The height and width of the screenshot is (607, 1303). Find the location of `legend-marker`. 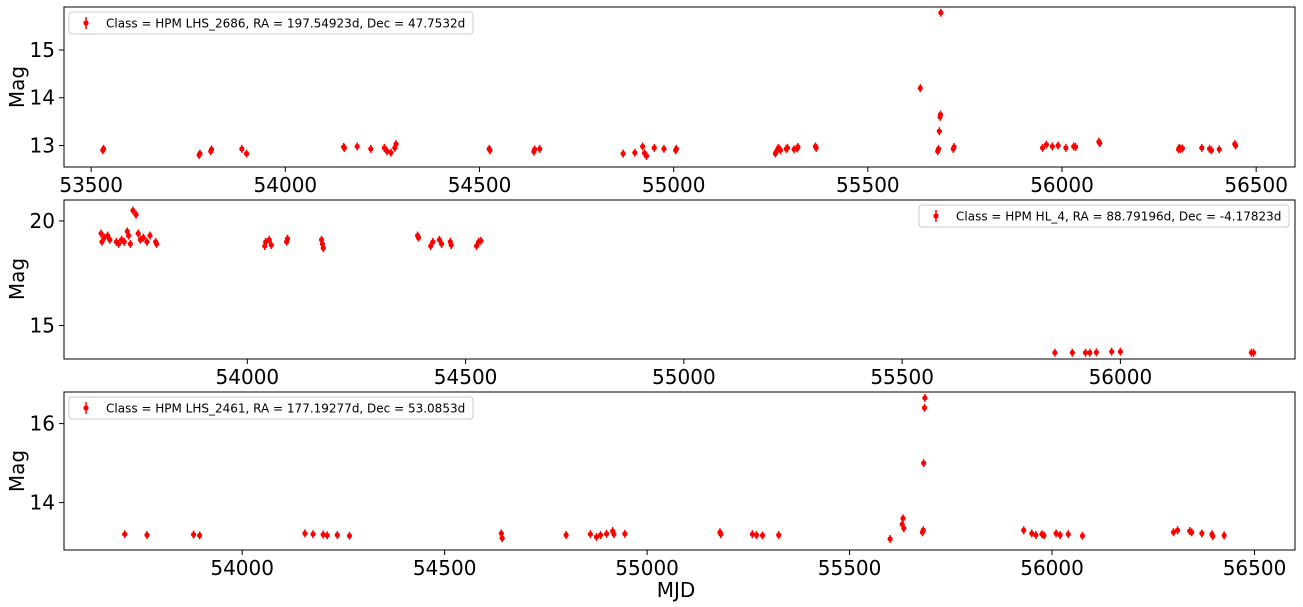

legend-marker is located at coordinates (936, 216).